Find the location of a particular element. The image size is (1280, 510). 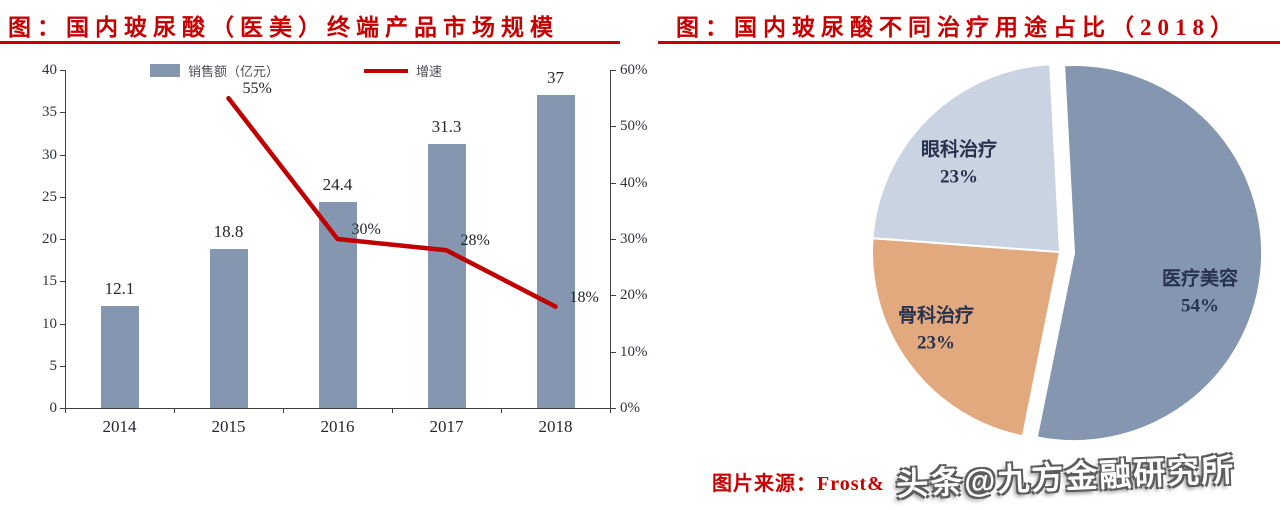

bar-value-label: 24.4 is located at coordinates (337, 184).